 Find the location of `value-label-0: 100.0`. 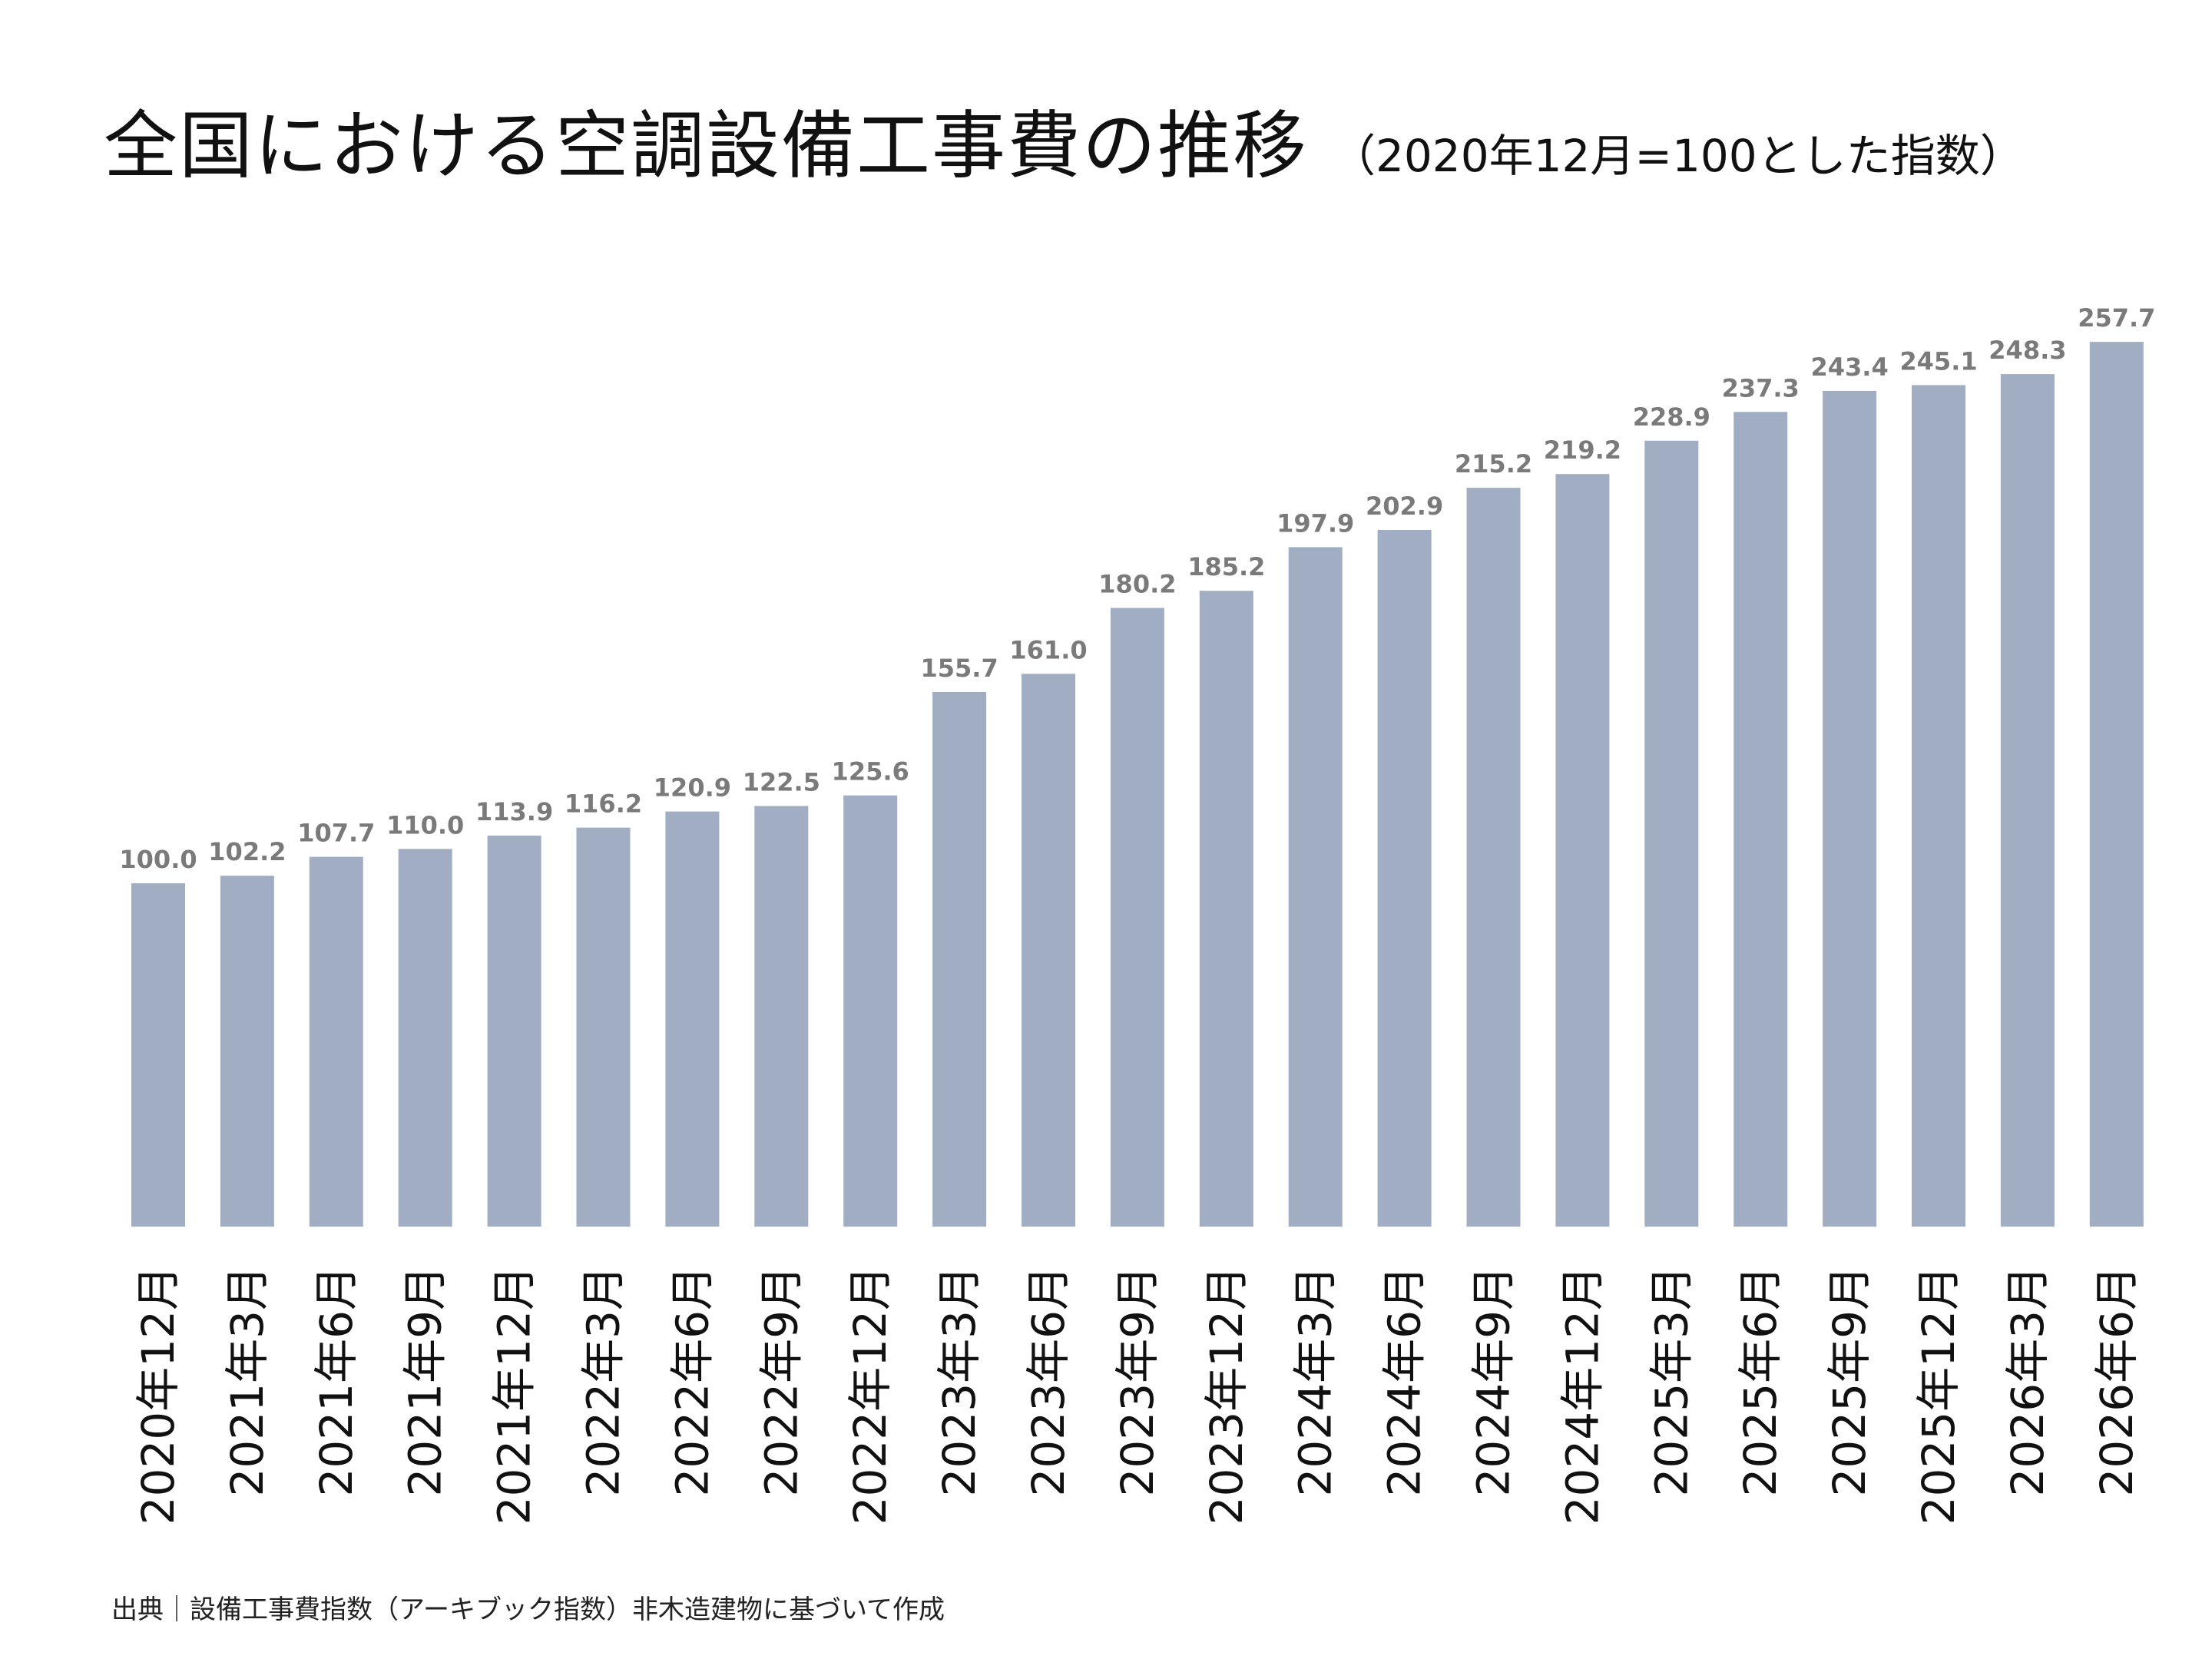

value-label-0: 100.0 is located at coordinates (158, 860).